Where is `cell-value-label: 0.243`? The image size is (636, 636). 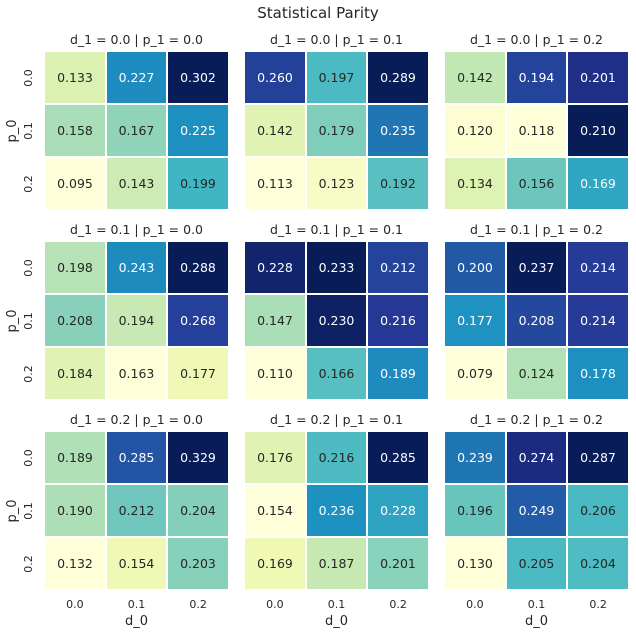
cell-value-label: 0.243 is located at coordinates (136, 267).